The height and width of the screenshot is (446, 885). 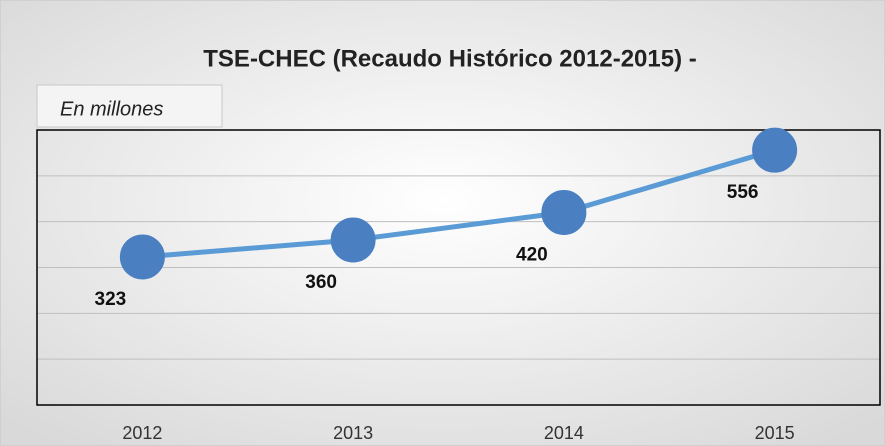 What do you see at coordinates (532, 255) in the screenshot?
I see `data-label: 420` at bounding box center [532, 255].